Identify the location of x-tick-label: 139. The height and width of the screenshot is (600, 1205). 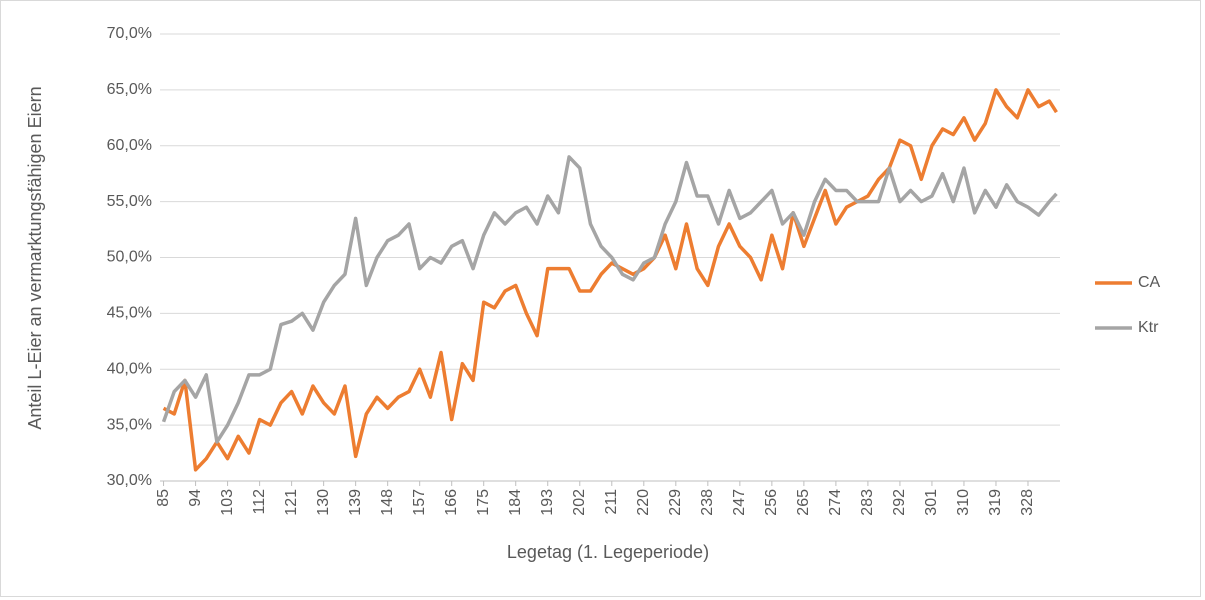
(355, 502).